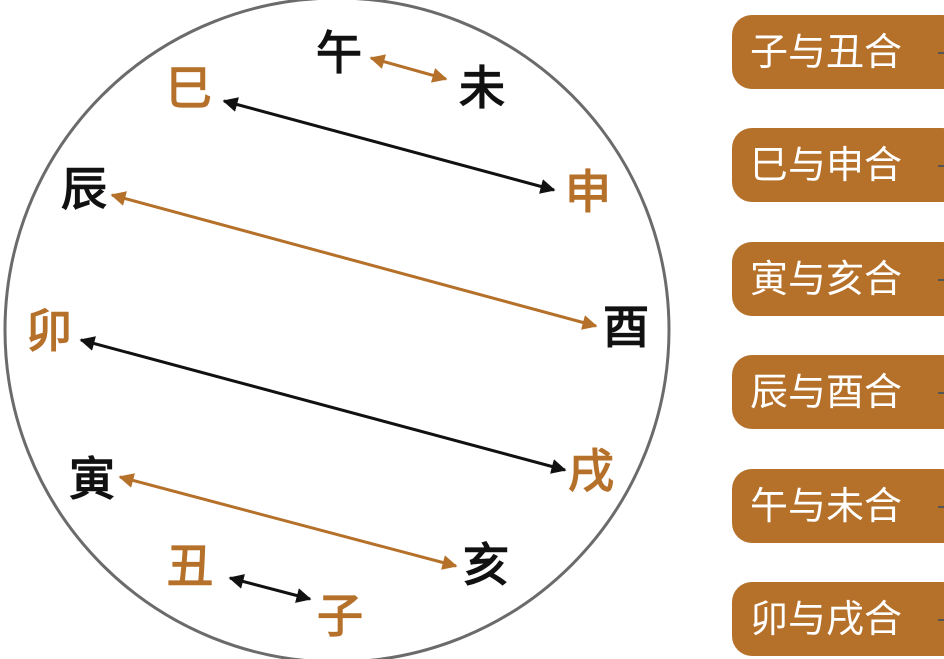 The image size is (944, 659). Describe the element at coordinates (340, 616) in the screenshot. I see `branch-zi: 子` at that location.